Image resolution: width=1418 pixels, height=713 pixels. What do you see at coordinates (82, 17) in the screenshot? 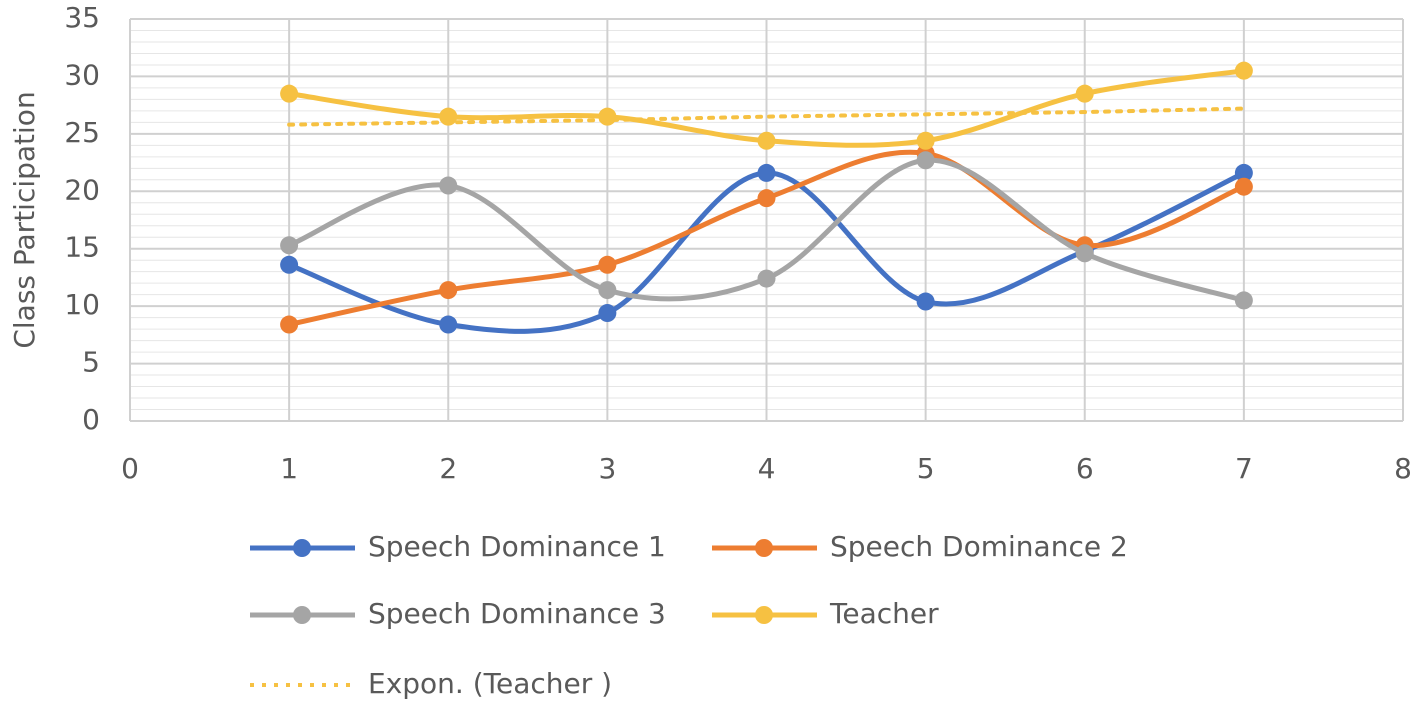
I see `y-tick-label: 35` at bounding box center [82, 17].